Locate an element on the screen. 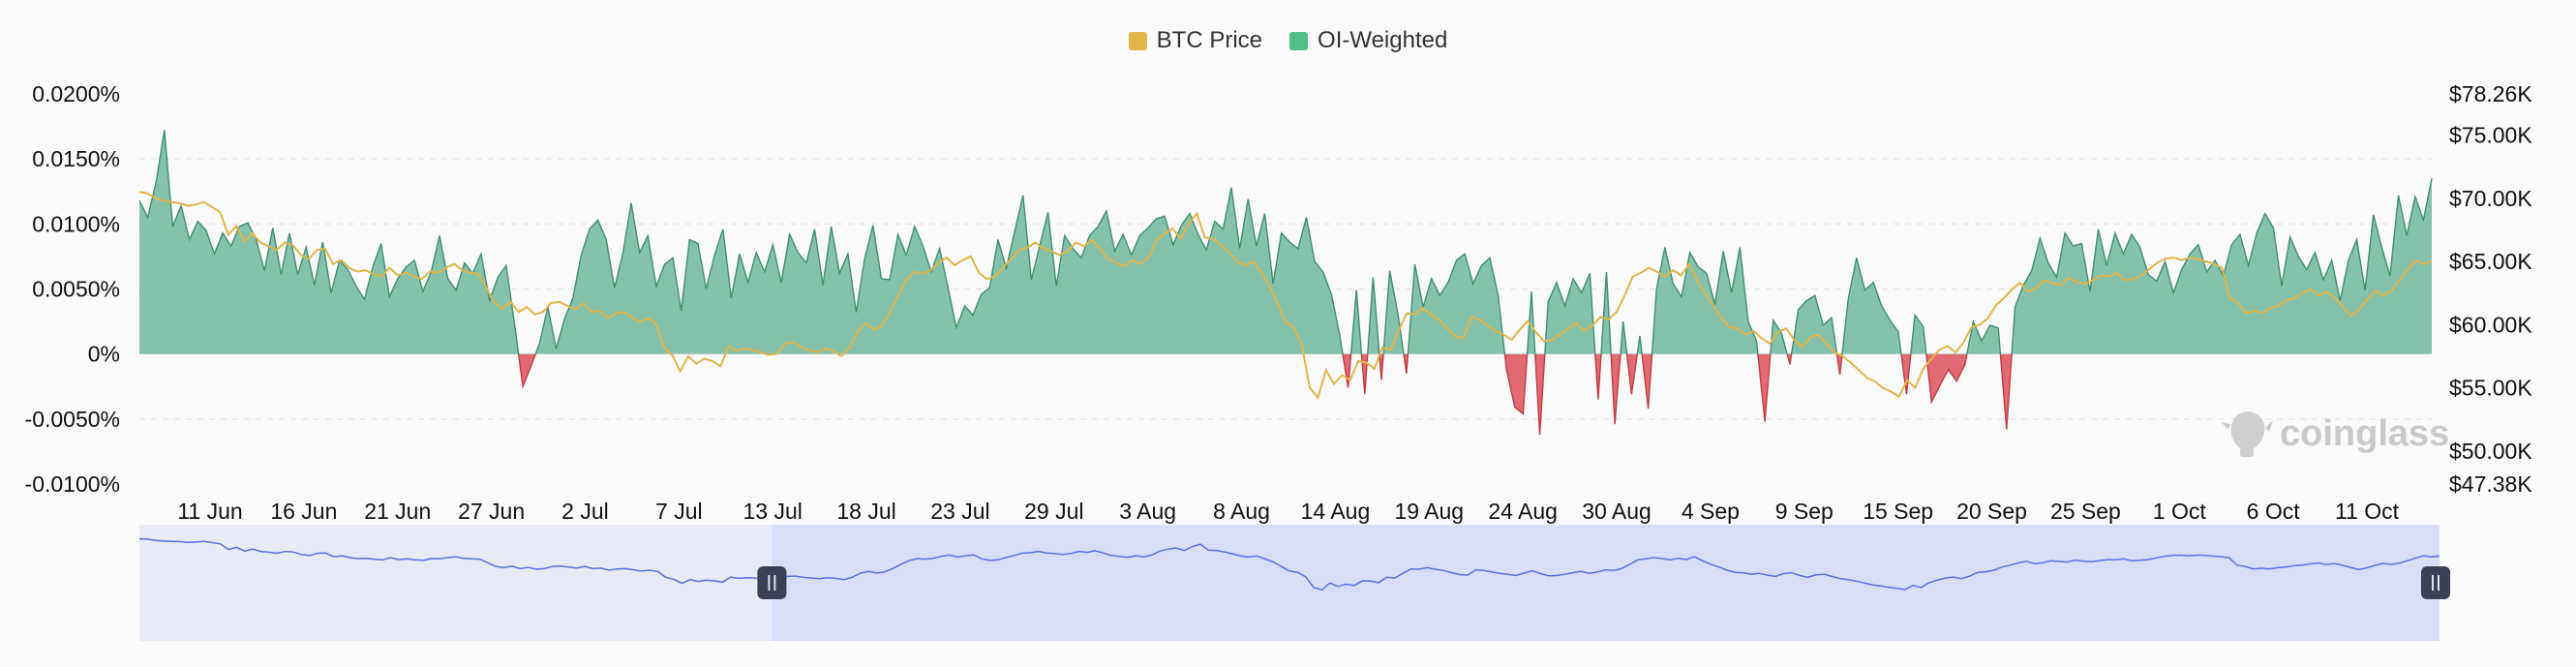 This screenshot has height=667, width=2576. x-tick-label: 23 Jul is located at coordinates (960, 511).